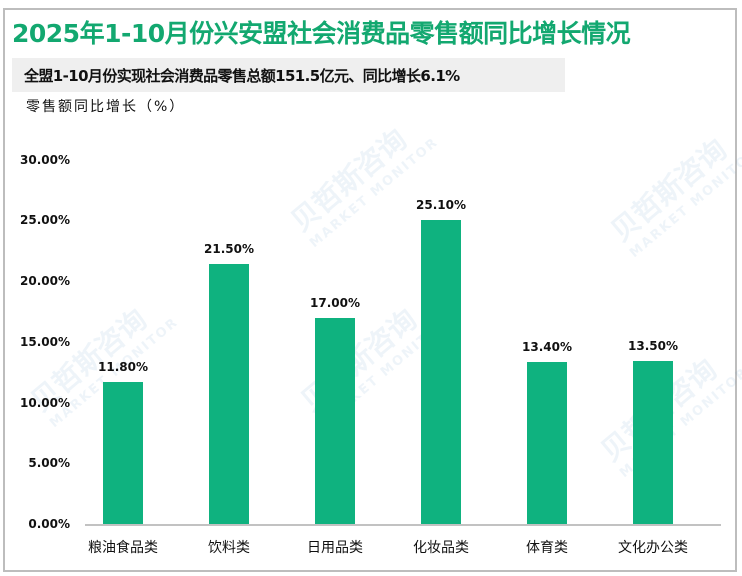 The height and width of the screenshot is (576, 742). I want to click on x-category-label: 粮油食品类, so click(123, 548).